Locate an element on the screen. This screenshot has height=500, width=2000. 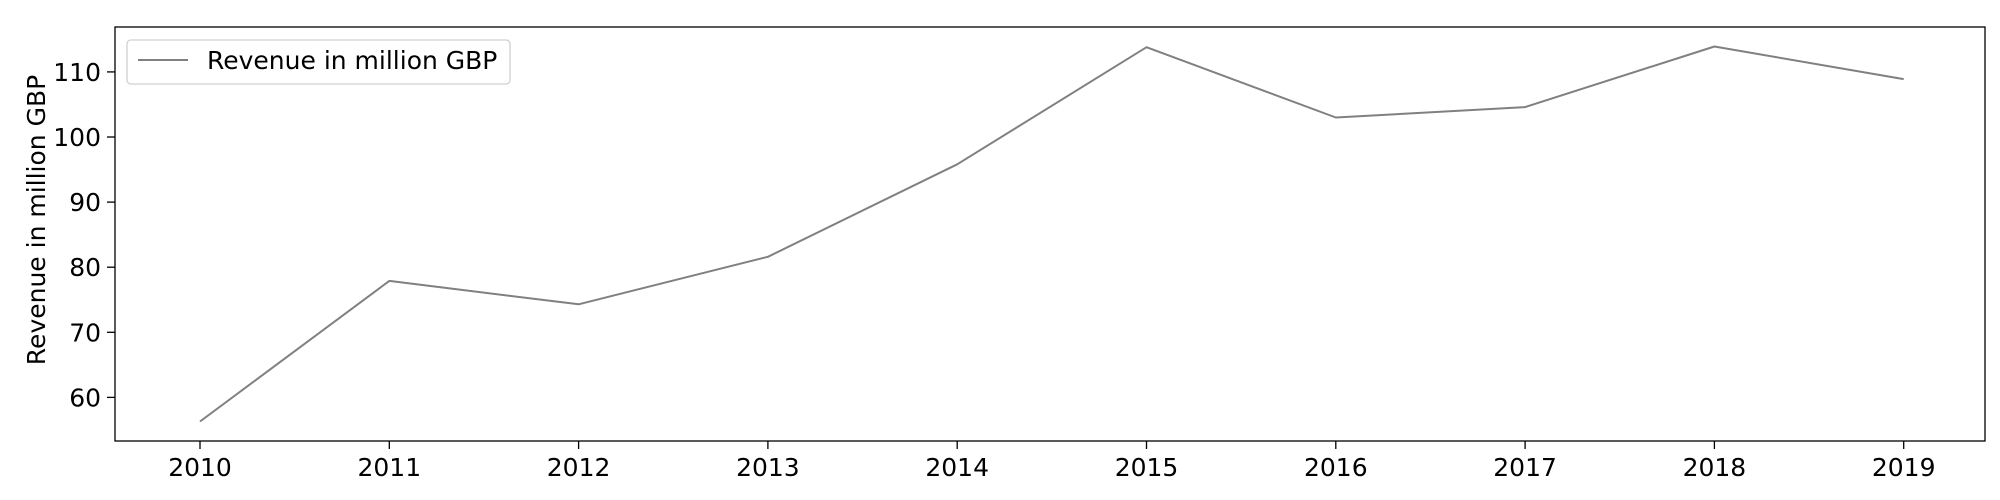
legend-label-revenue: Revenue in million GBP is located at coordinates (352, 60).